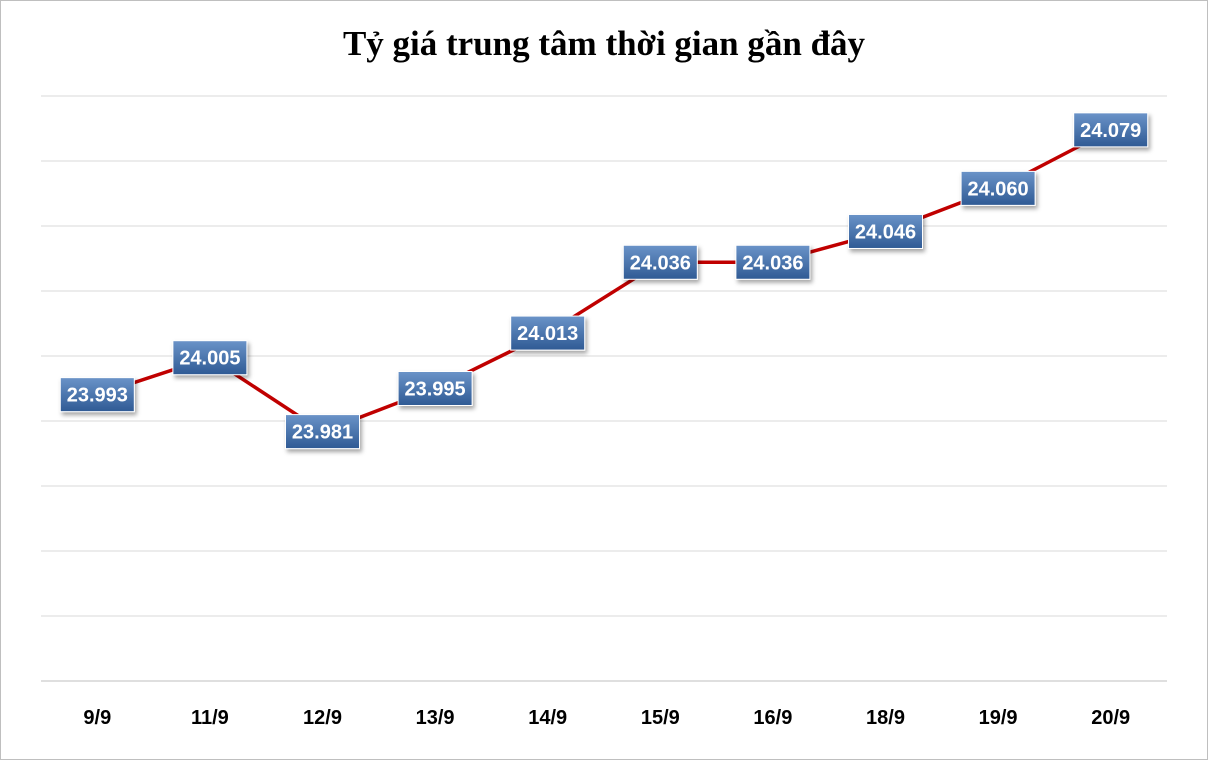  I want to click on data-label-text: 23.981, so click(322, 433).